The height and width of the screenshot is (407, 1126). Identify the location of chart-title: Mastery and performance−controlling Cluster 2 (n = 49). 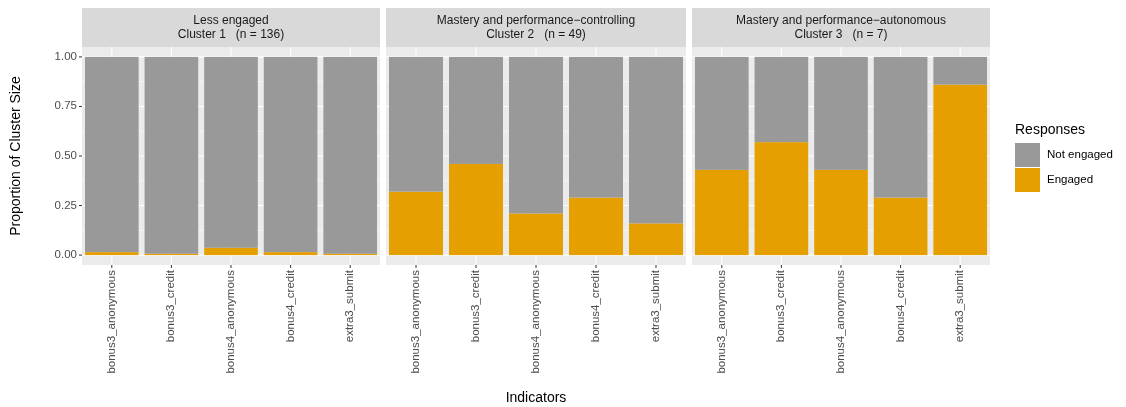
(536, 26).